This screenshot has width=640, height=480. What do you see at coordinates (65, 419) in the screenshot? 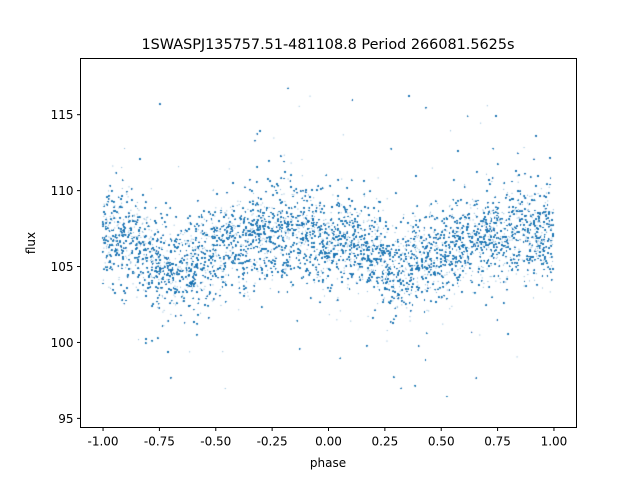
I see `y-tick-label: 95` at bounding box center [65, 419].